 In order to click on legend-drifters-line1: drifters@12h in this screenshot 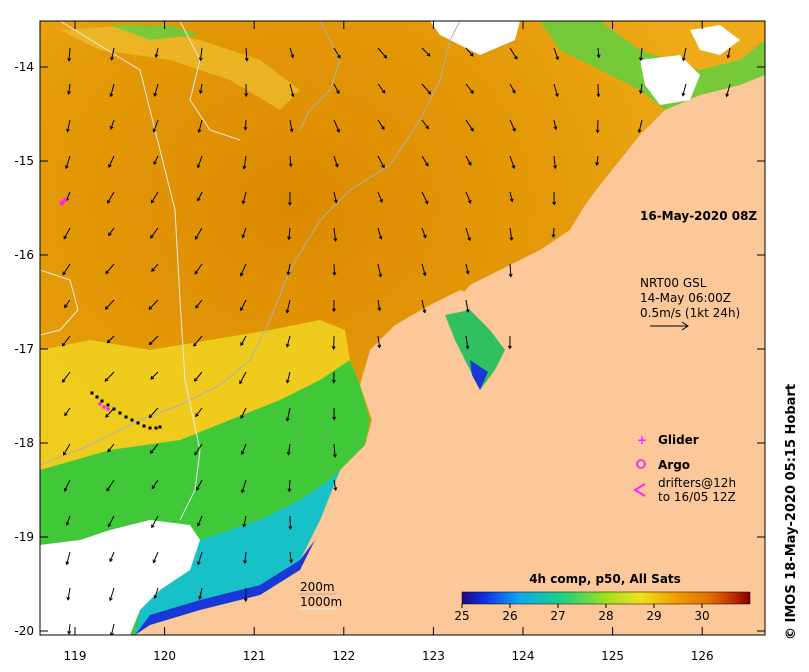, I will do `click(697, 483)`.